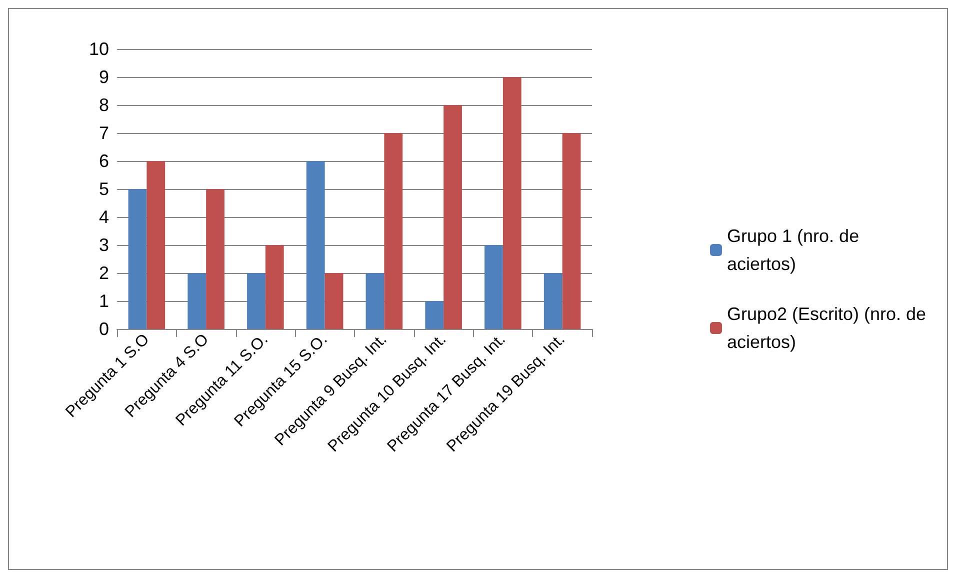  I want to click on y-tick-label: 0, so click(103, 329).